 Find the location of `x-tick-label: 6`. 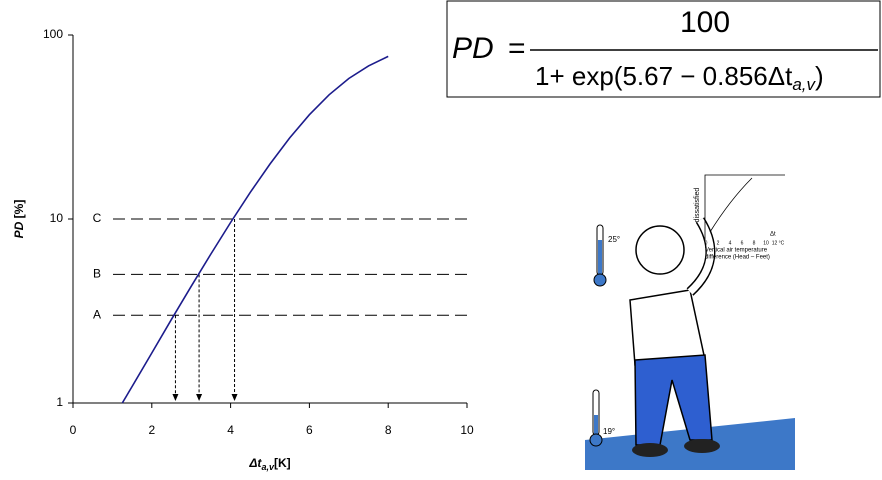

x-tick-label: 6 is located at coordinates (309, 430).